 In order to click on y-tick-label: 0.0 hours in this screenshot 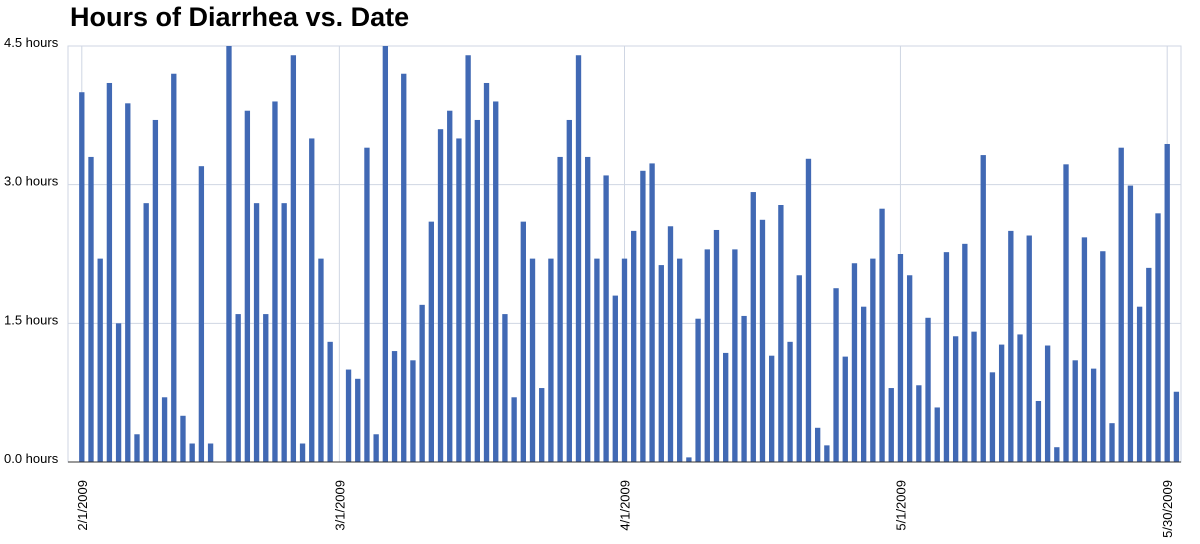, I will do `click(31, 458)`.